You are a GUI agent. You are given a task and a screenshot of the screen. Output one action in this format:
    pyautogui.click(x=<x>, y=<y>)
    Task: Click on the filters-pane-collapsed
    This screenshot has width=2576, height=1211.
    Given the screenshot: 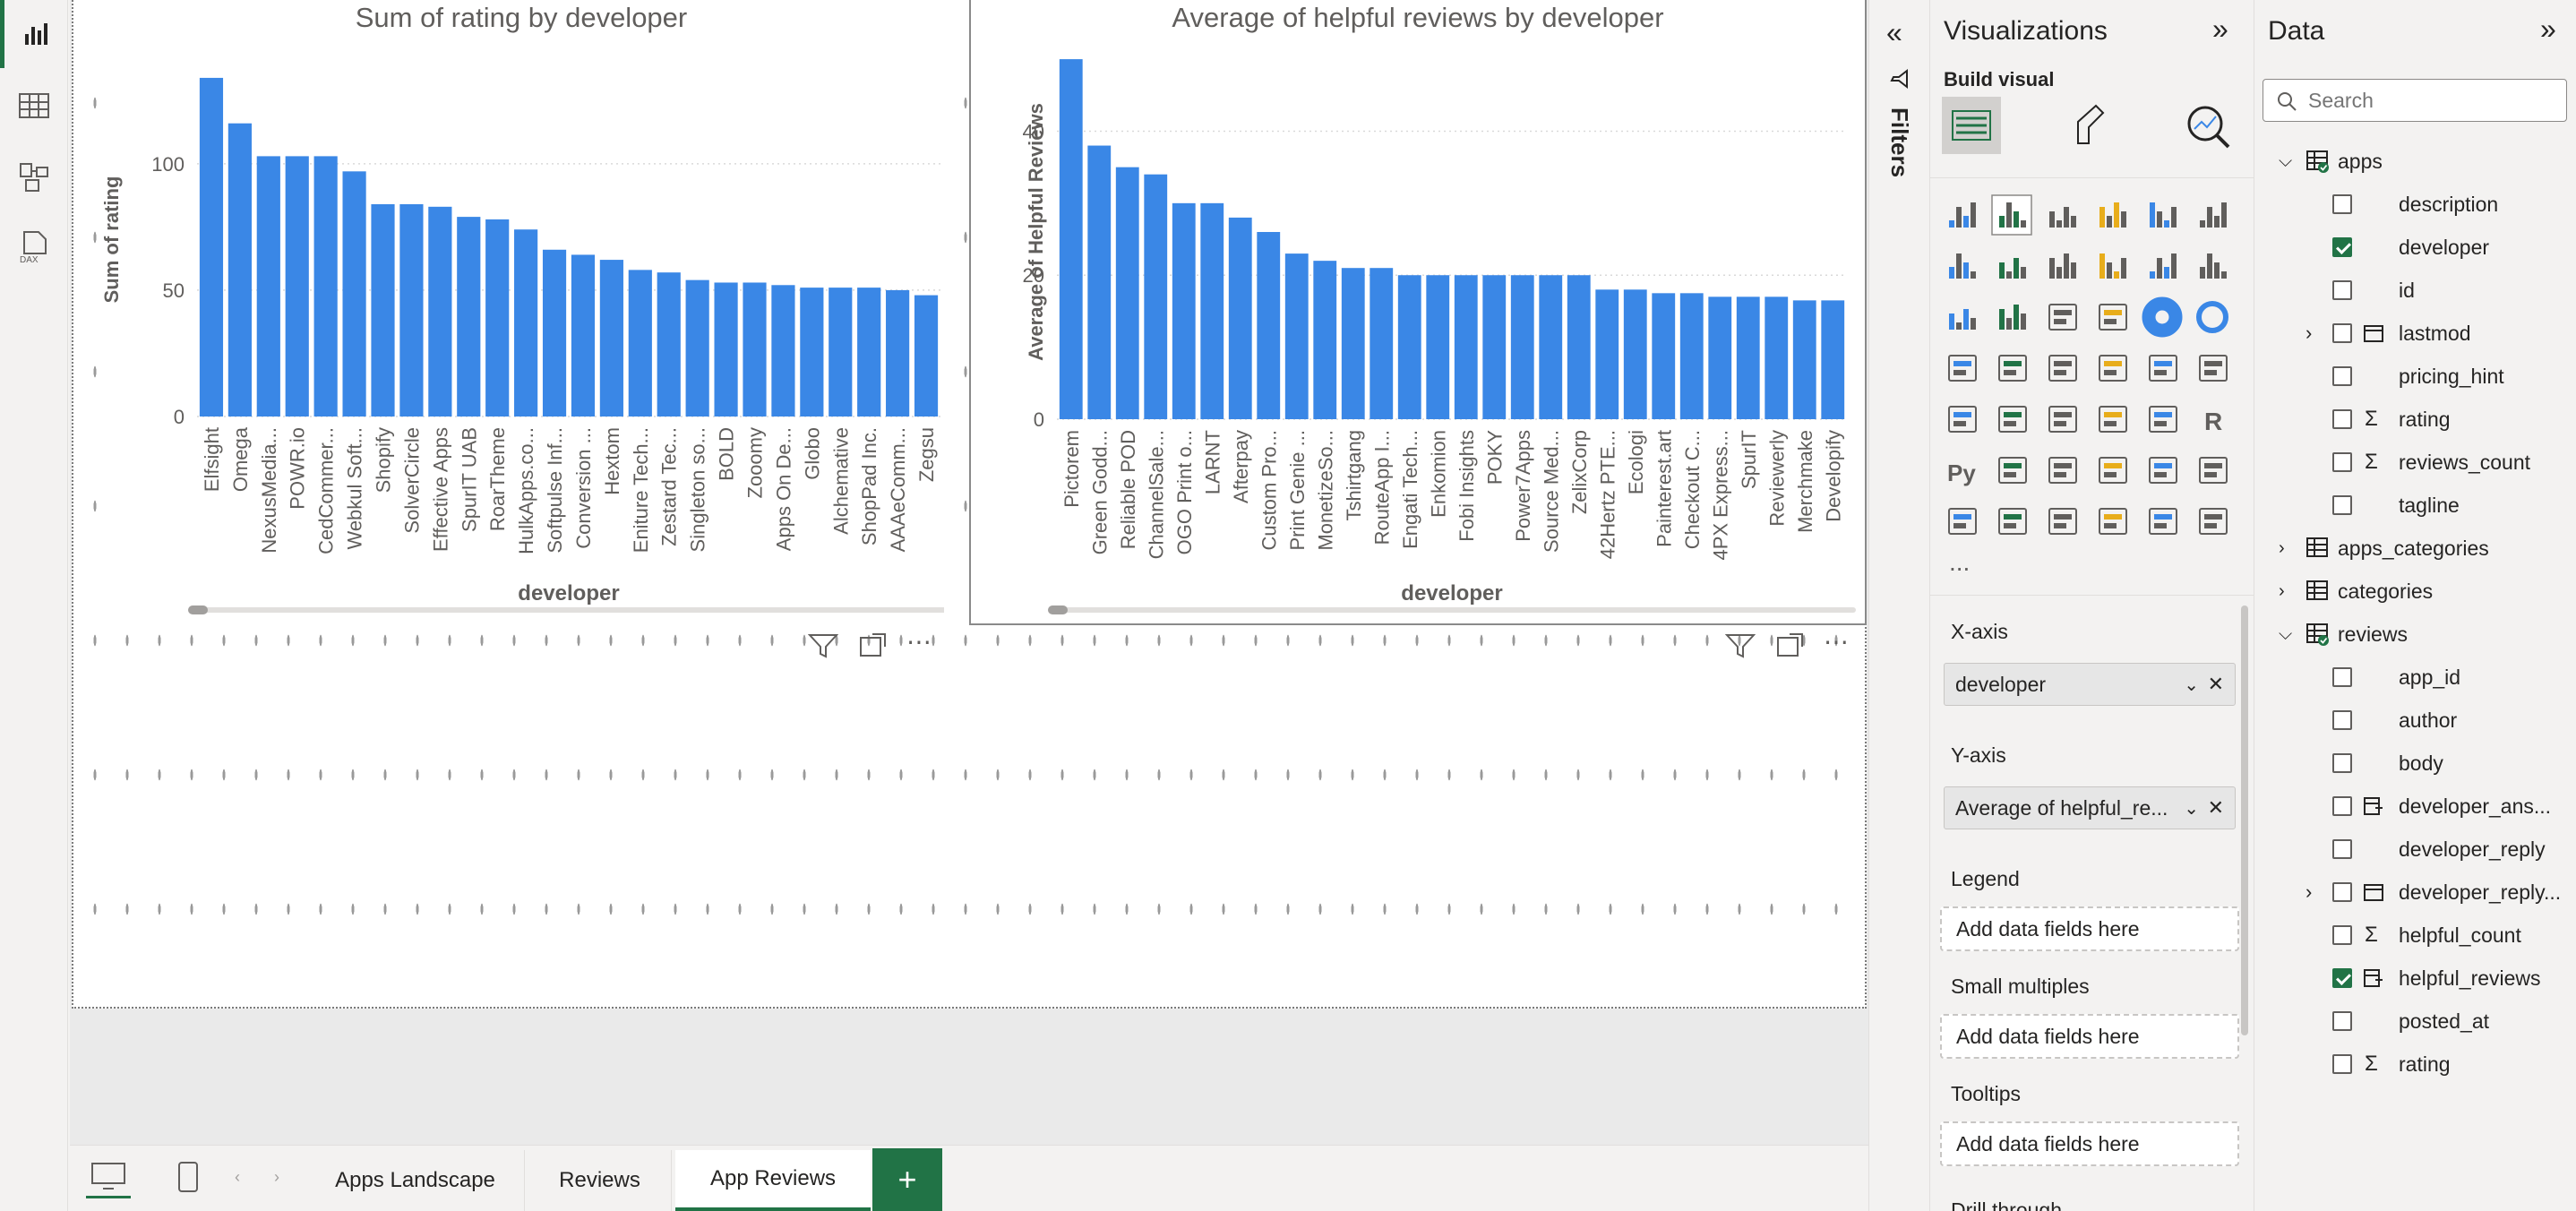 What is the action you would take?
    pyautogui.click(x=1898, y=605)
    